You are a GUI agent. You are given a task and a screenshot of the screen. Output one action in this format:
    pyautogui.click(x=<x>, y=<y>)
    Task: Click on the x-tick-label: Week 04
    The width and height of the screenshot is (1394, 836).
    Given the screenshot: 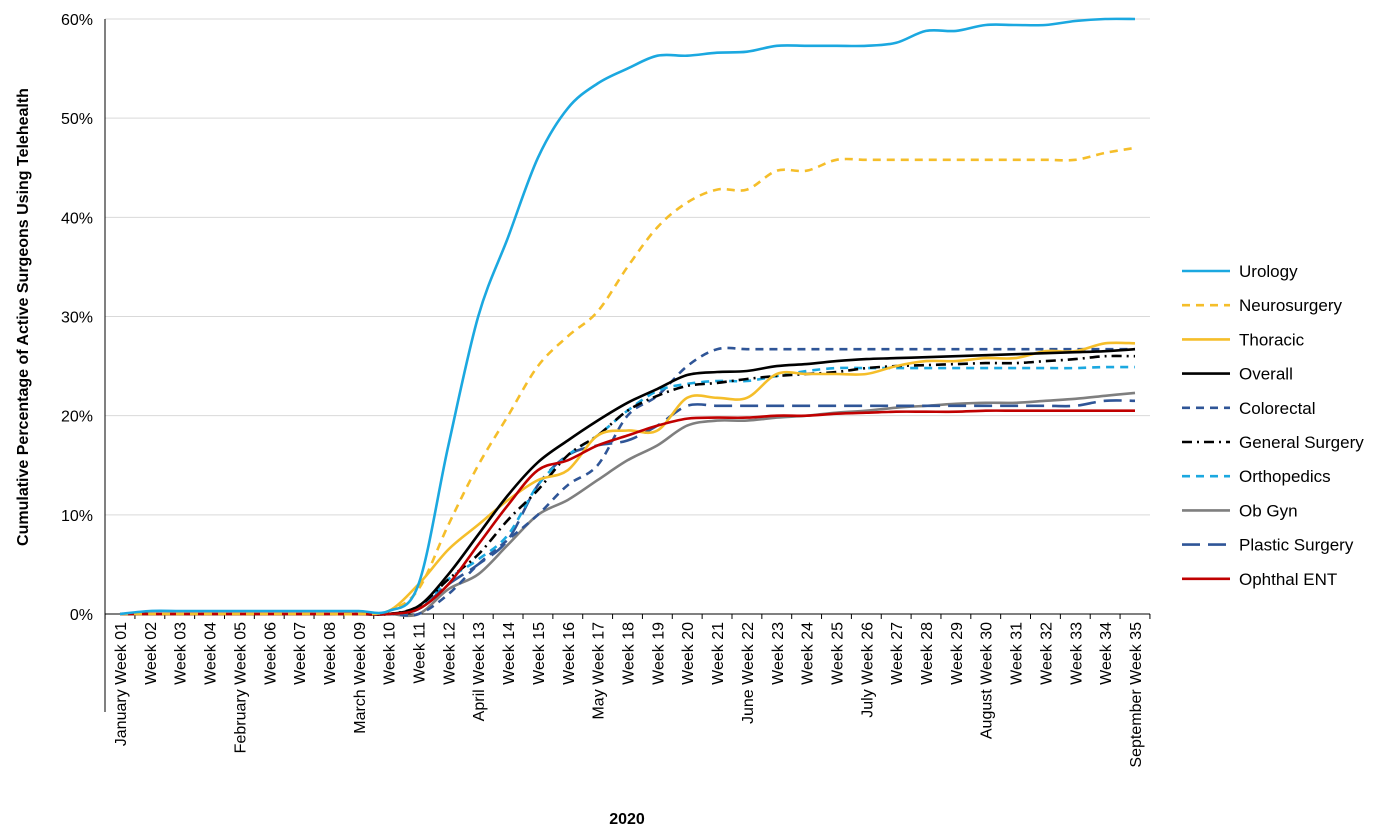 What is the action you would take?
    pyautogui.click(x=211, y=653)
    